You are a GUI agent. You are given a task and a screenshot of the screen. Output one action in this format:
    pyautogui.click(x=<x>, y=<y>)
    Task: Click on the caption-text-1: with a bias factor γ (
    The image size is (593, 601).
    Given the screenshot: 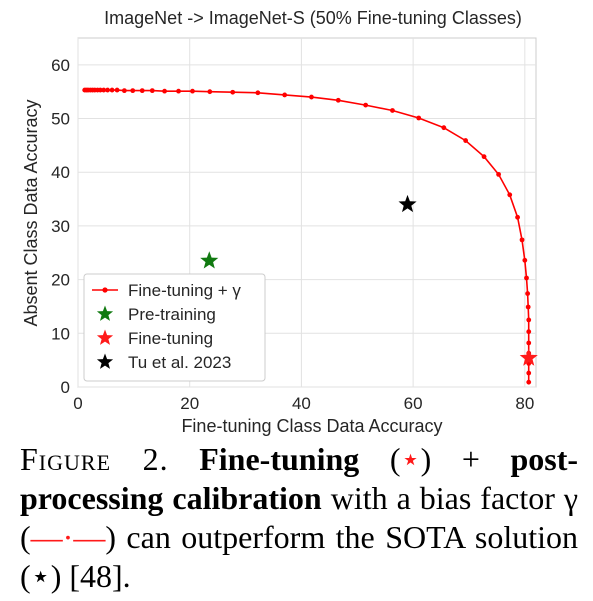 What is the action you would take?
    pyautogui.click(x=299, y=517)
    